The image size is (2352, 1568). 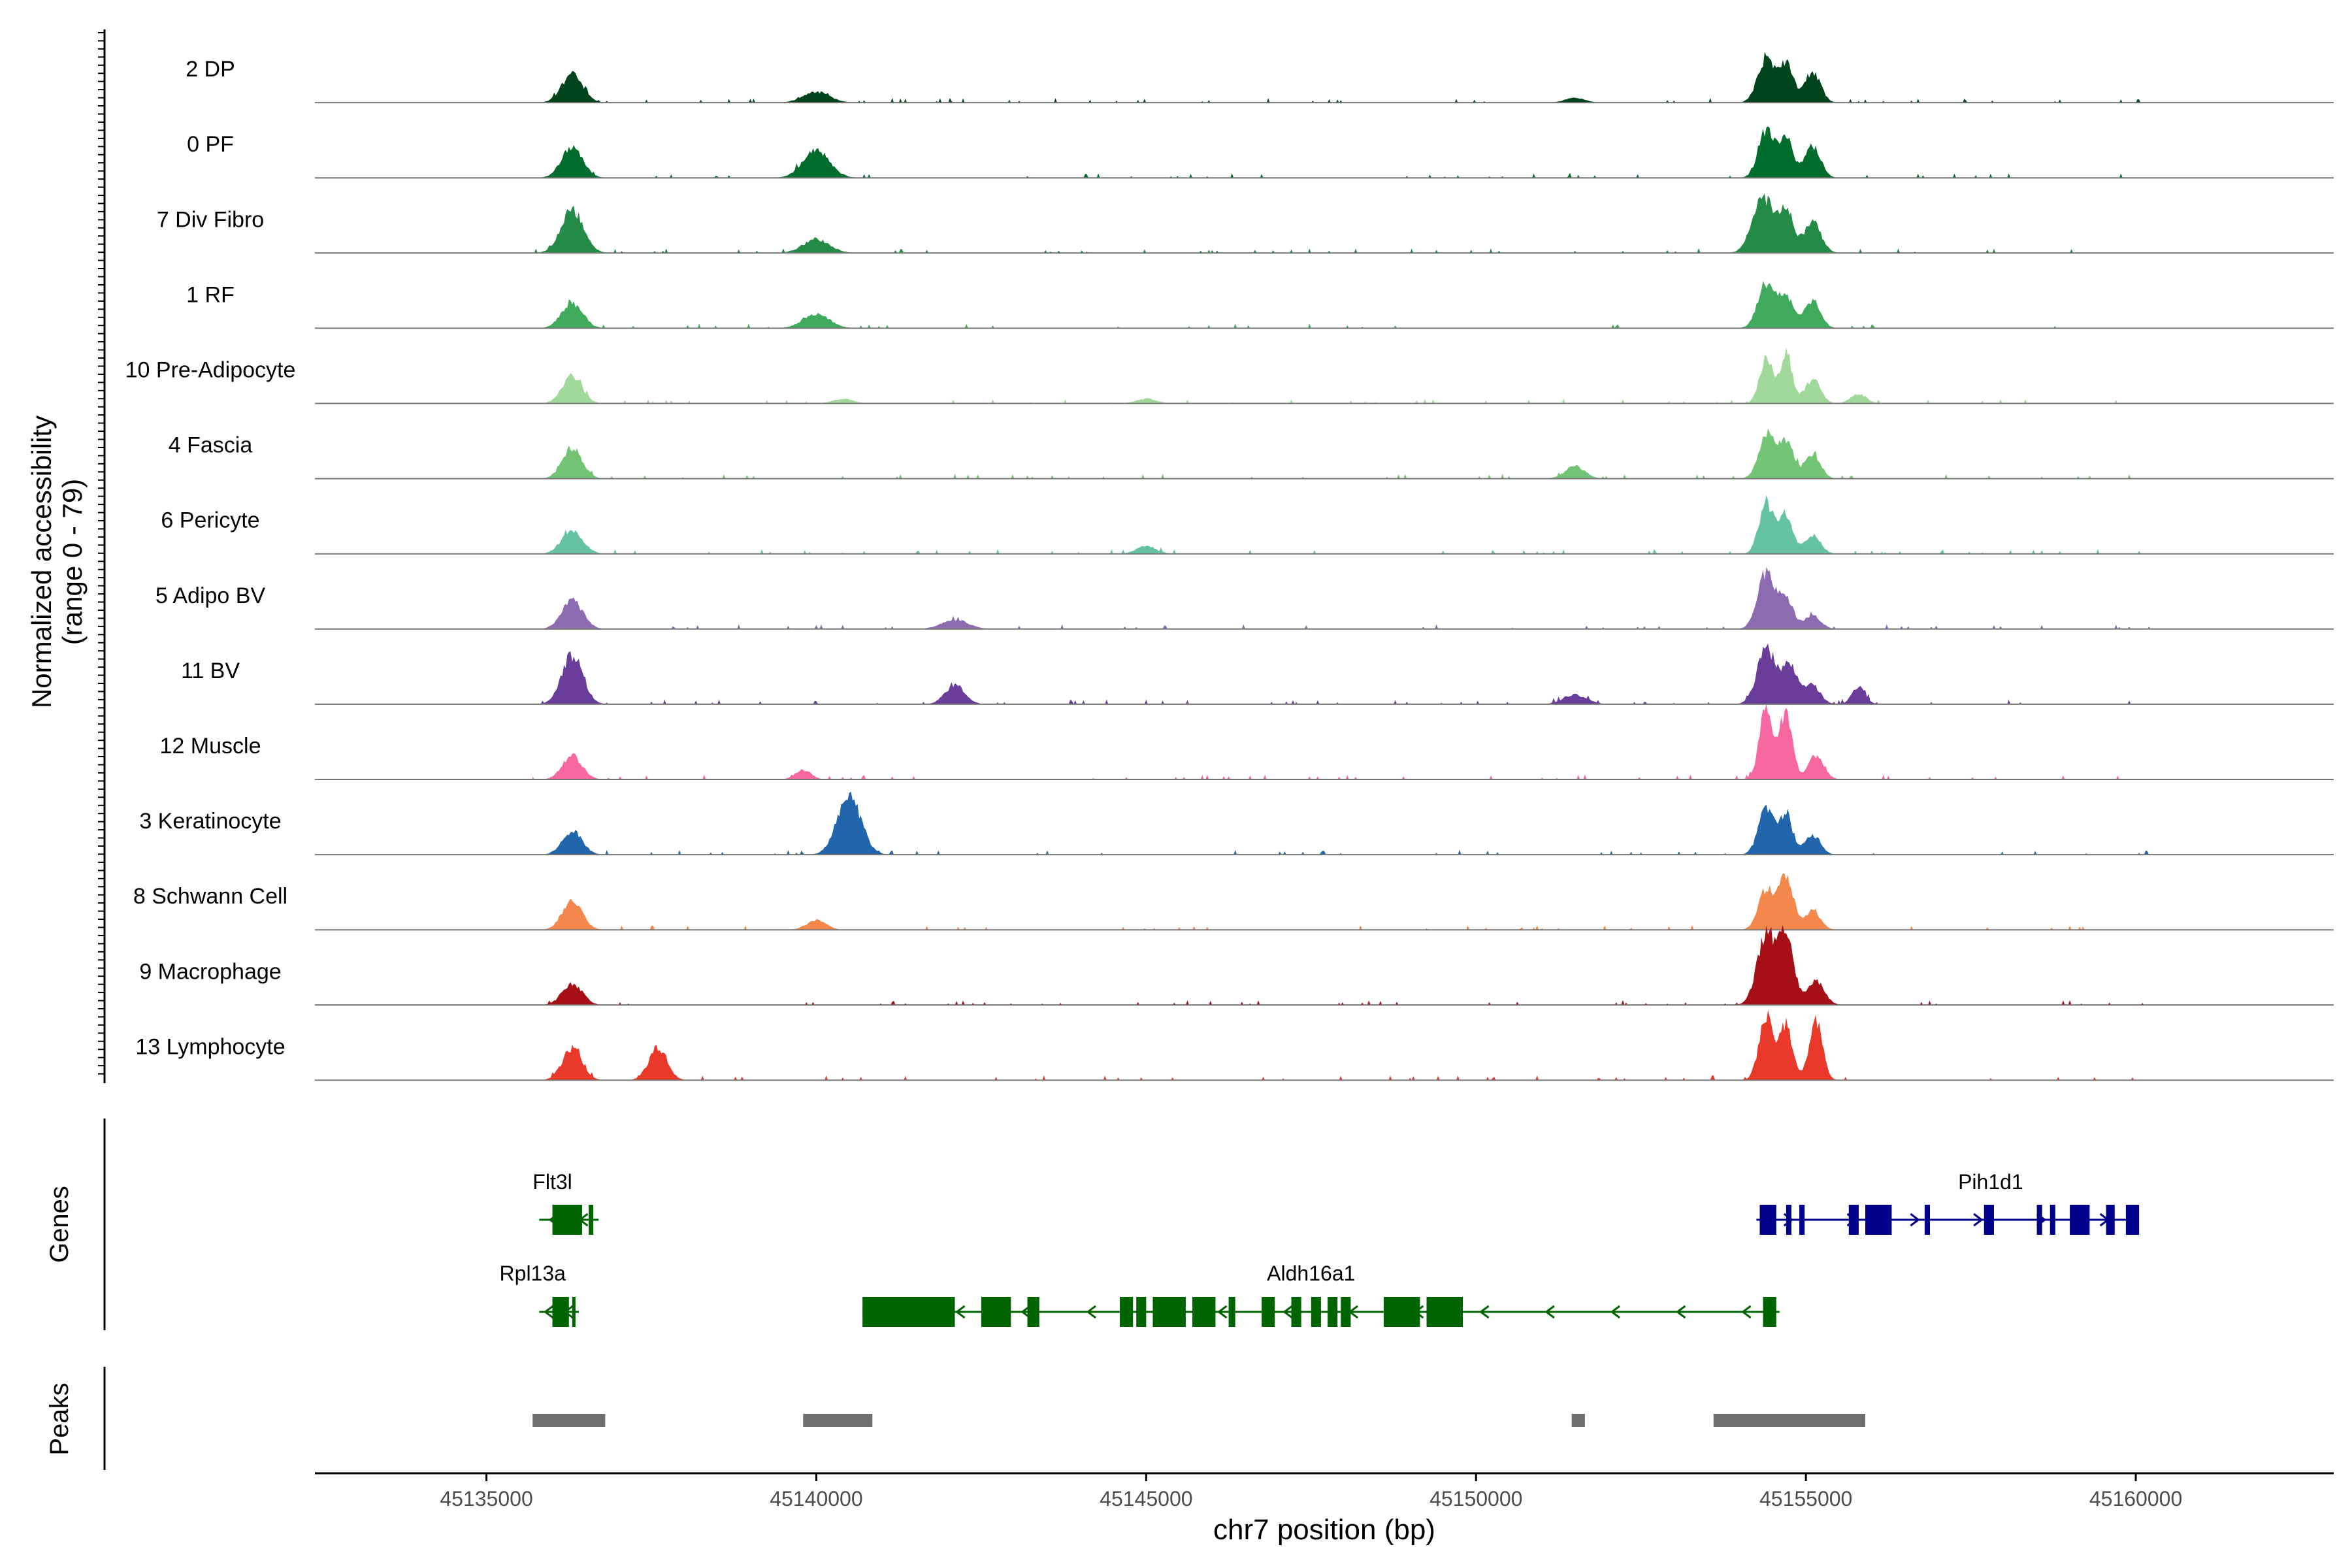 What do you see at coordinates (1247, 525) in the screenshot?
I see `track-7: 6 Pericyte` at bounding box center [1247, 525].